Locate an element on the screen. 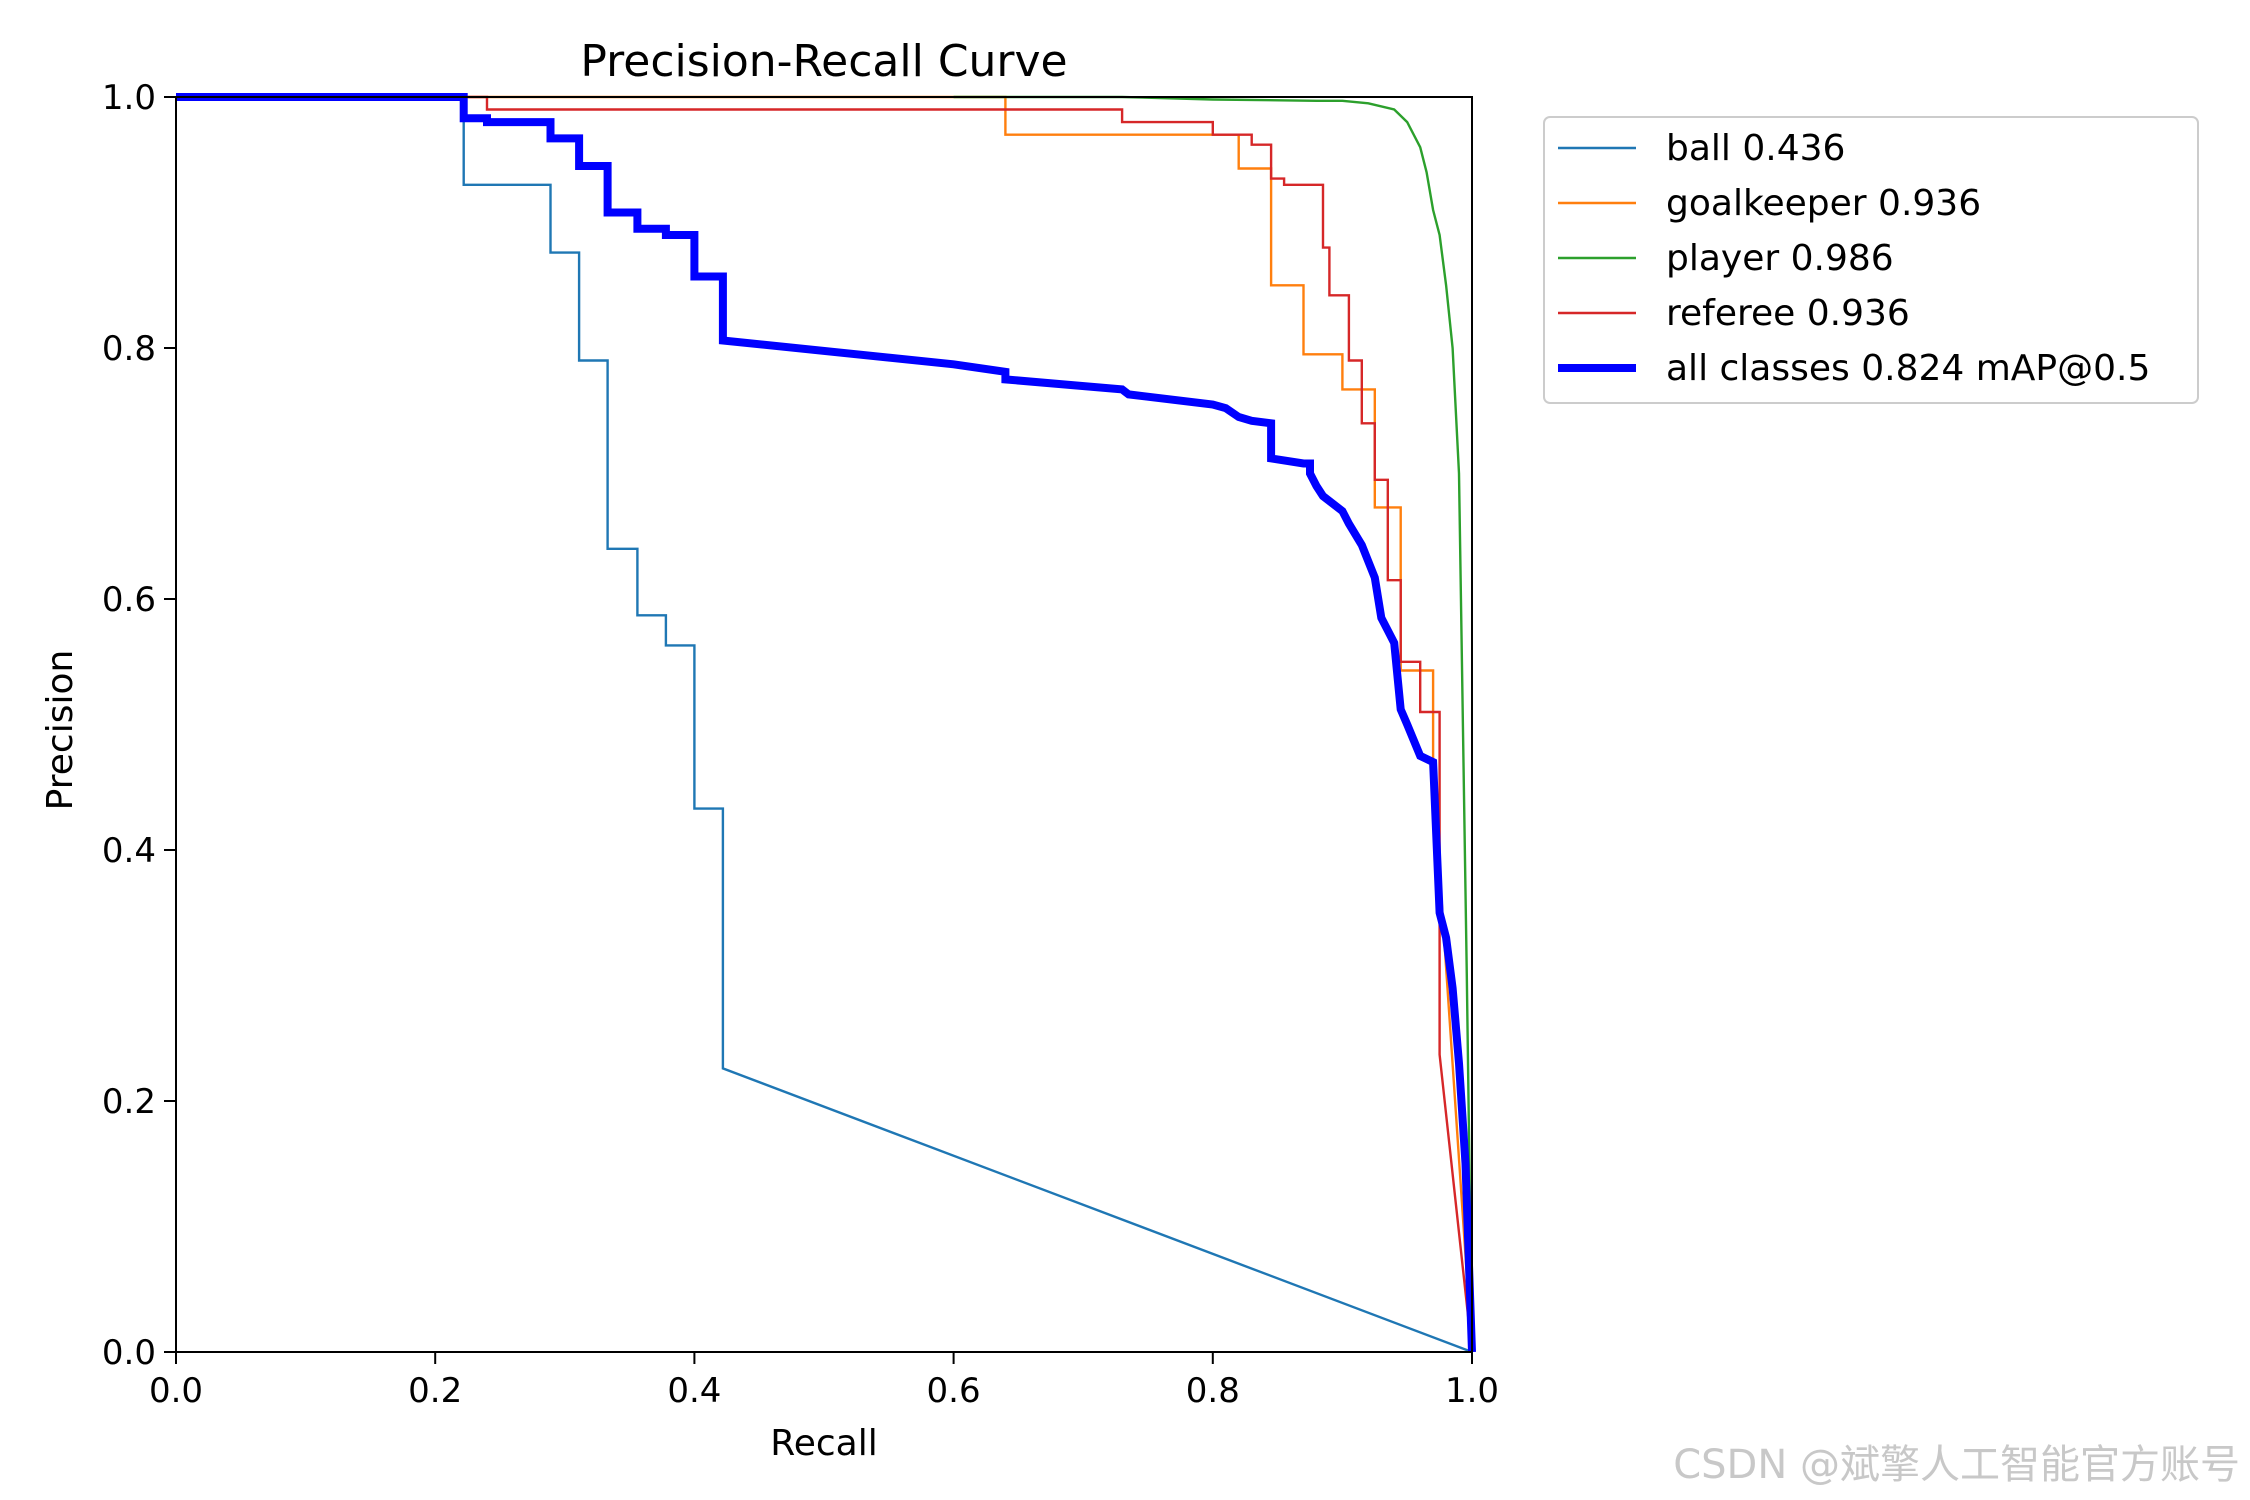 This screenshot has height=1500, width=2250. y-tick-label: 0.4 is located at coordinates (129, 851).